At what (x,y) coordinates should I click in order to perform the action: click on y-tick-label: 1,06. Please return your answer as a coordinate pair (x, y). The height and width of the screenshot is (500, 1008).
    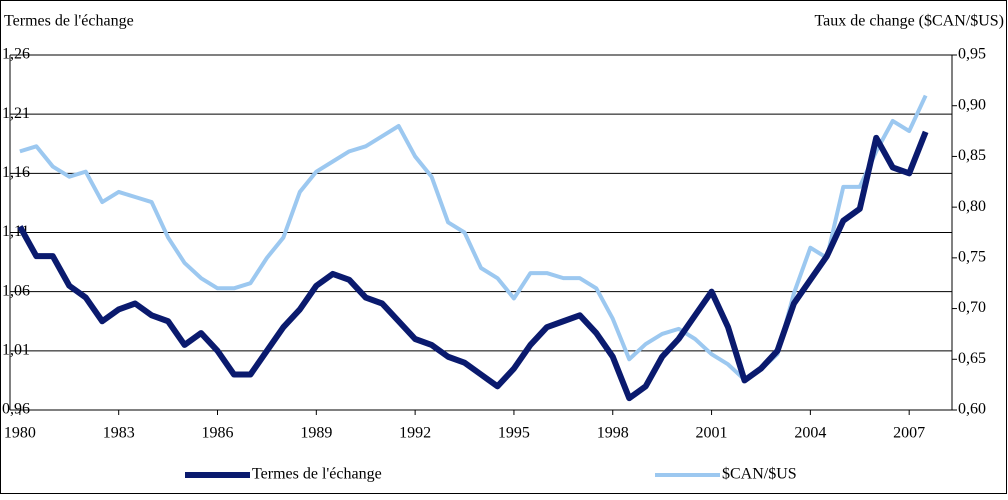
    Looking at the image, I should click on (16, 290).